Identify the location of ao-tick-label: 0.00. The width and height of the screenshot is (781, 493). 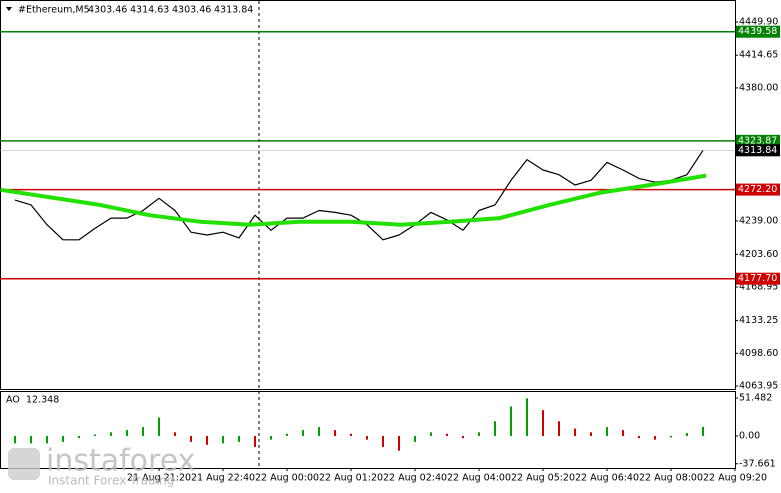
(749, 435).